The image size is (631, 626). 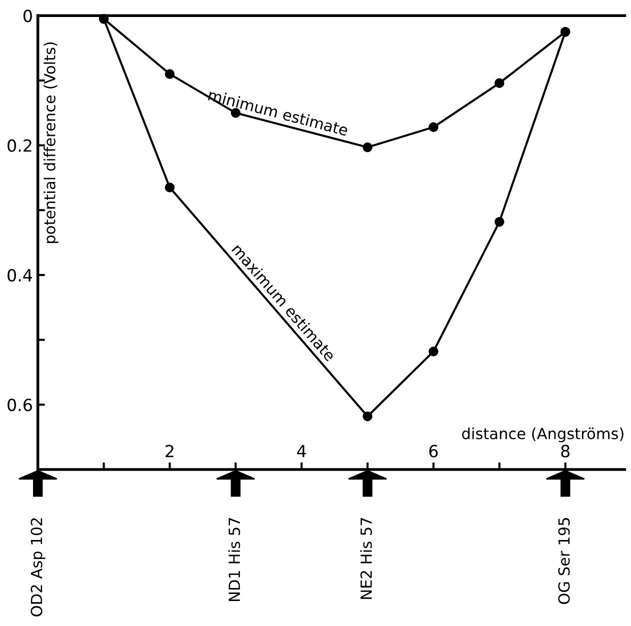 What do you see at coordinates (301, 451) in the screenshot?
I see `x-tick-label: 4` at bounding box center [301, 451].